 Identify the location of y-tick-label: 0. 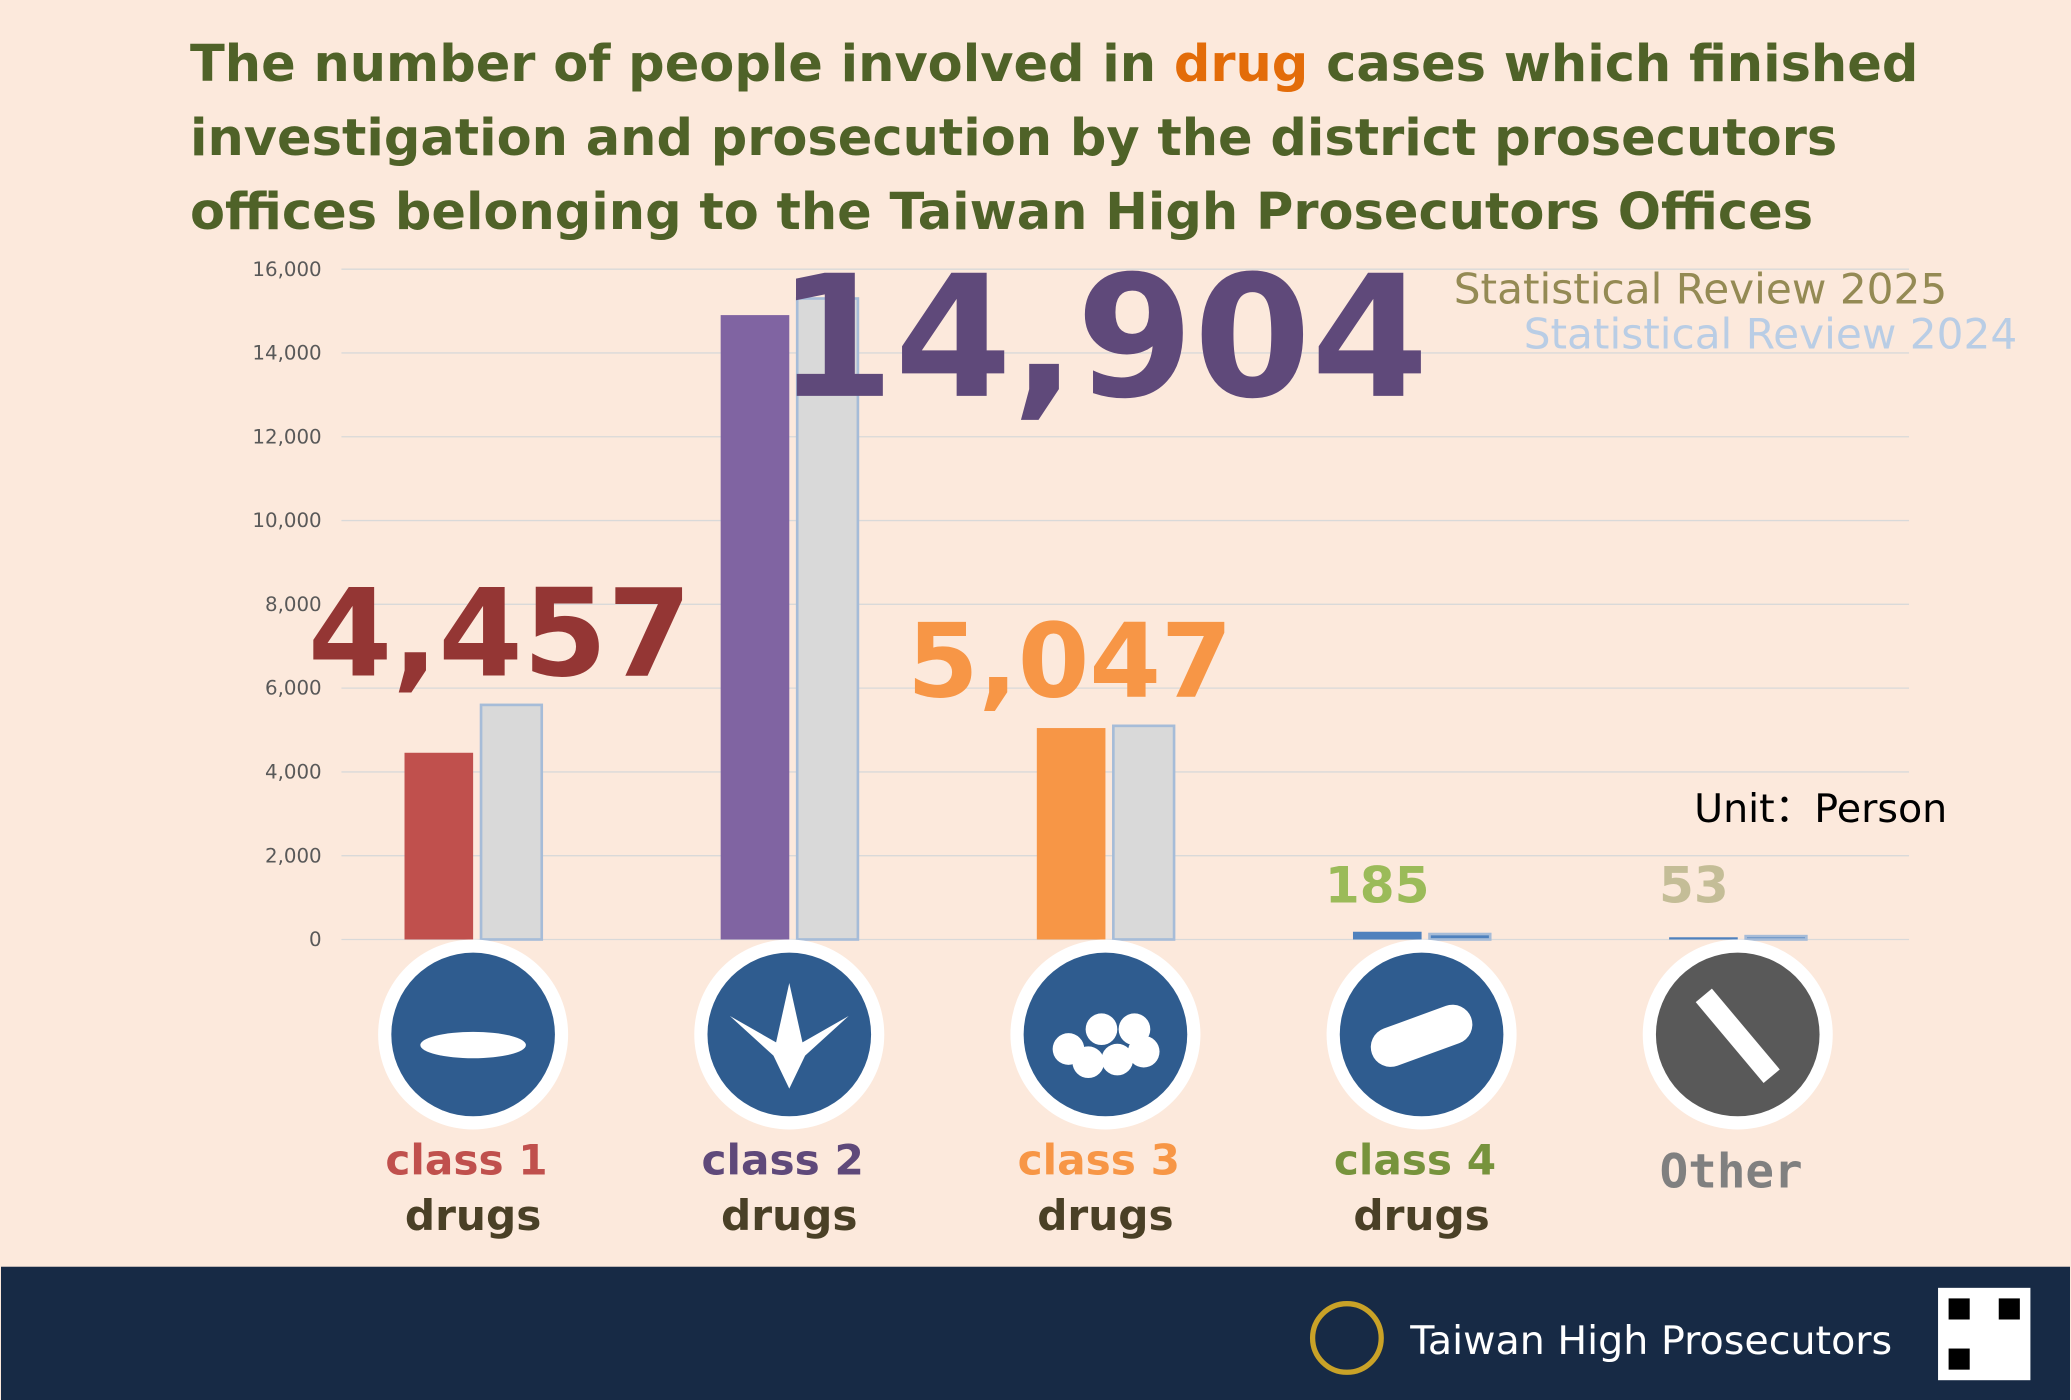
(315, 939).